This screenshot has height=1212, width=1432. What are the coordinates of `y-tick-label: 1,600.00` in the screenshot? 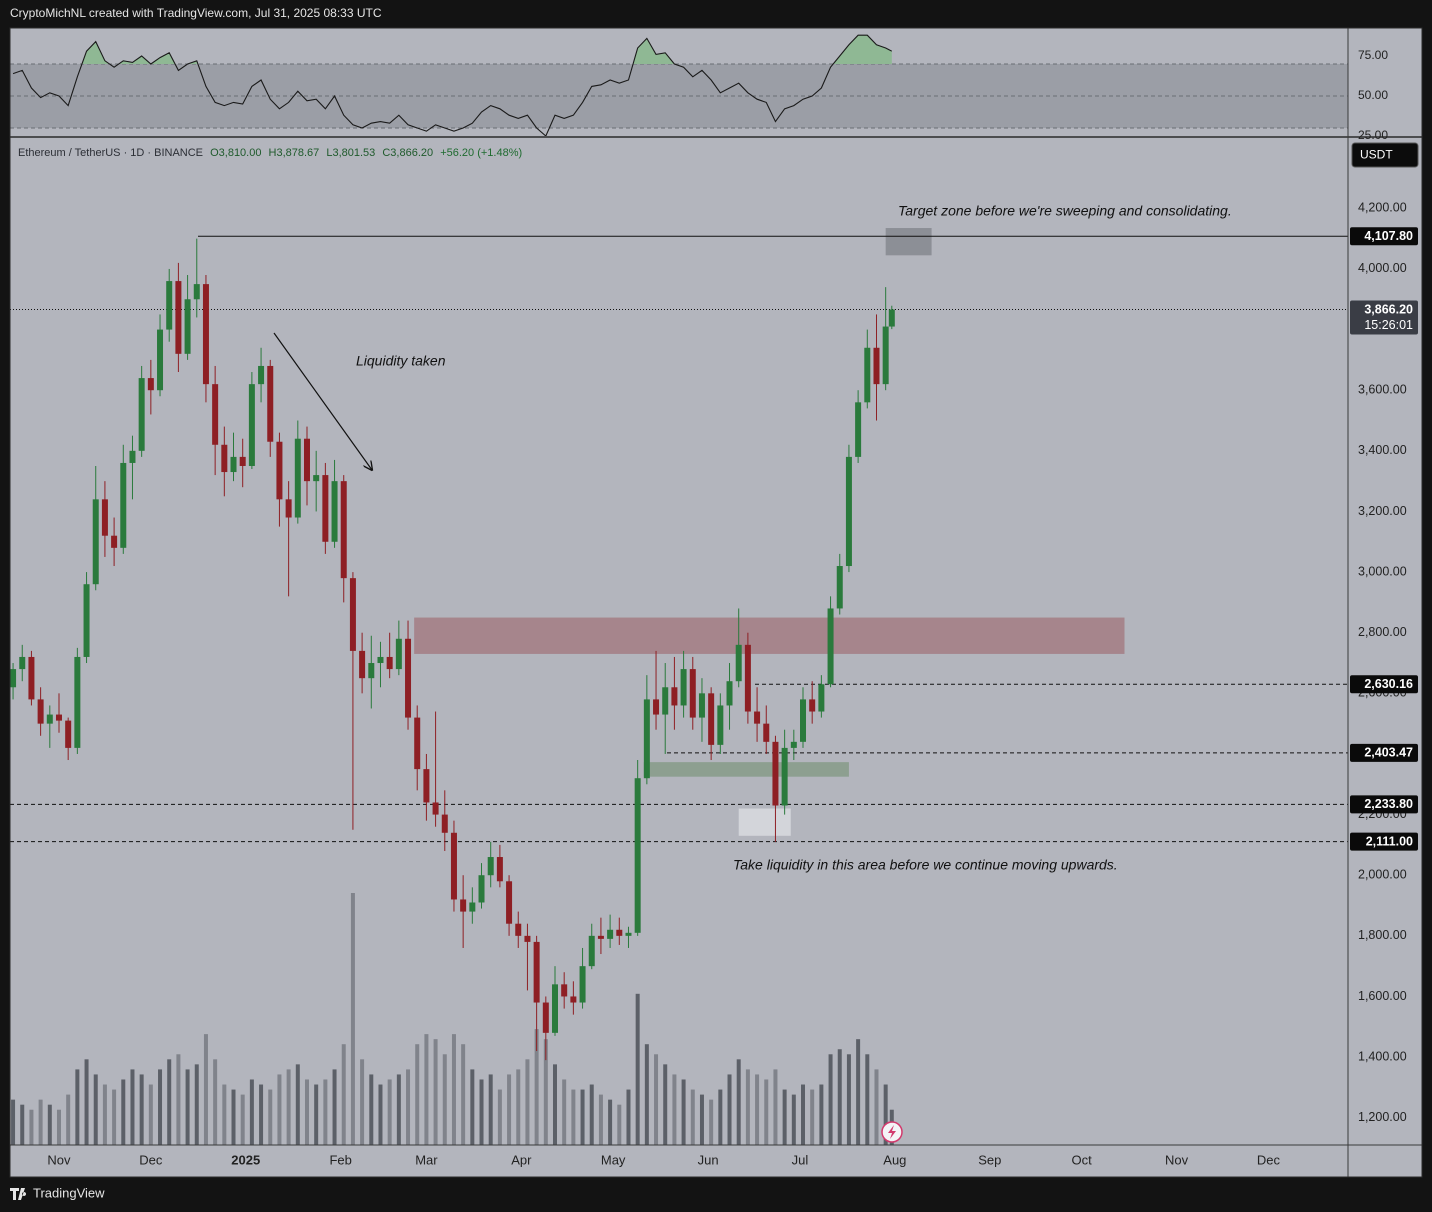 It's located at (1382, 996).